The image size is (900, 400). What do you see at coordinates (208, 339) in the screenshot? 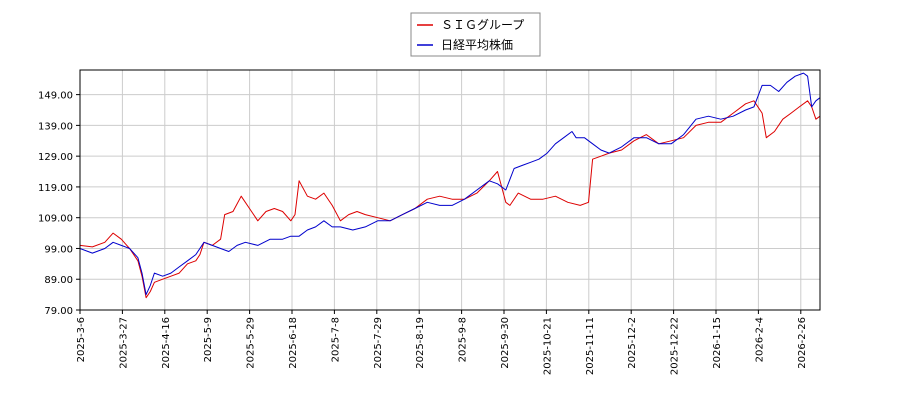
I see `x-tick-label: 2025-5-9` at bounding box center [208, 339].